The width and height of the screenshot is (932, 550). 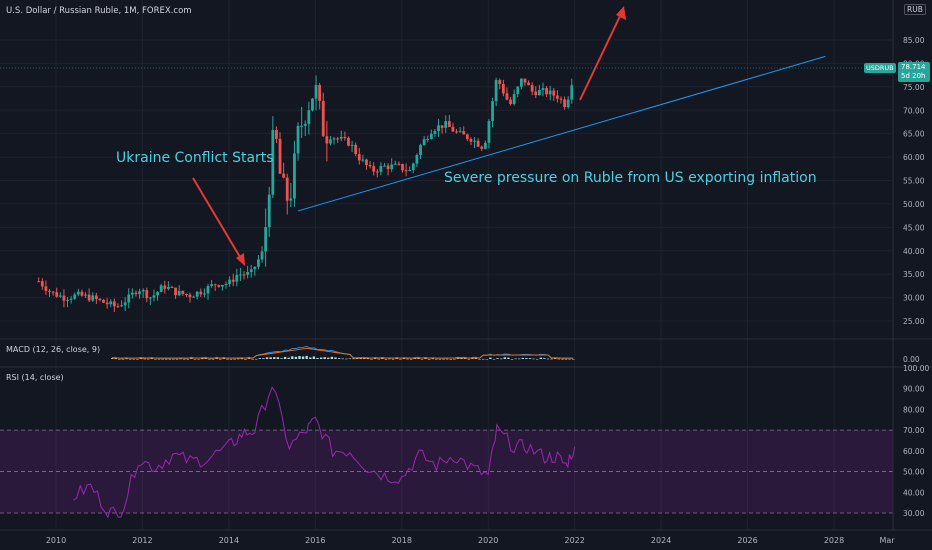 What do you see at coordinates (911, 359) in the screenshot?
I see `macd-zero-label: 0.00` at bounding box center [911, 359].